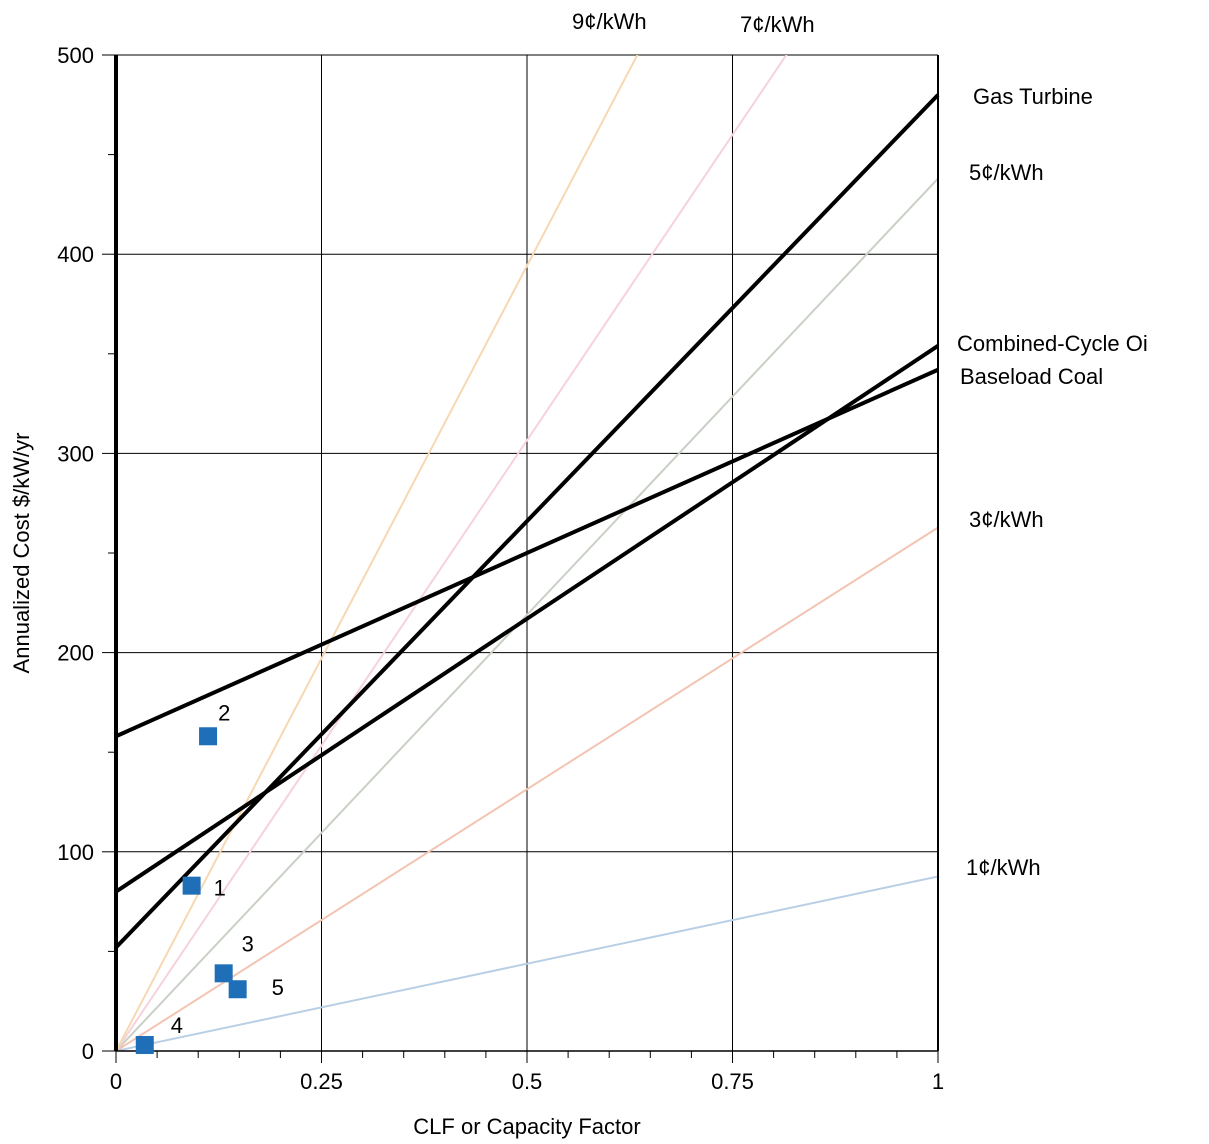  I want to click on point-label-1: 1, so click(220, 888).